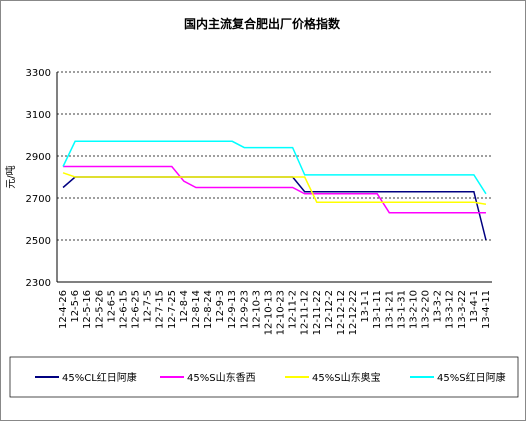 This screenshot has height=421, width=526. What do you see at coordinates (281, 312) in the screenshot?
I see `x-tick-label: 12-10-23` at bounding box center [281, 312].